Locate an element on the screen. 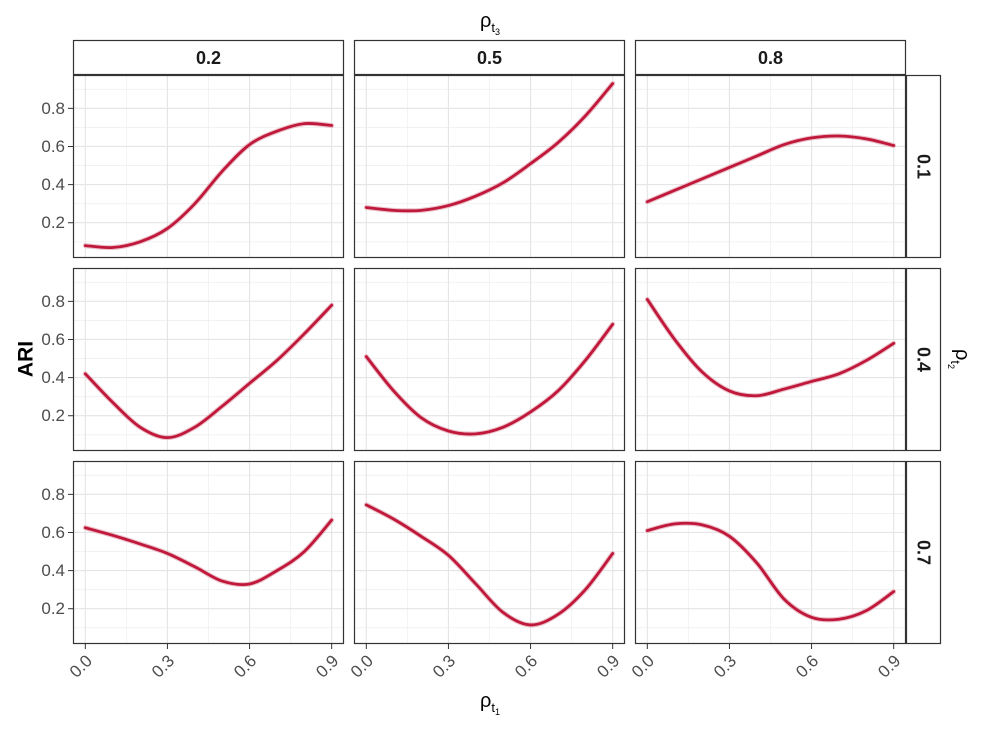  col-strip-label: 0.8 is located at coordinates (770, 58).